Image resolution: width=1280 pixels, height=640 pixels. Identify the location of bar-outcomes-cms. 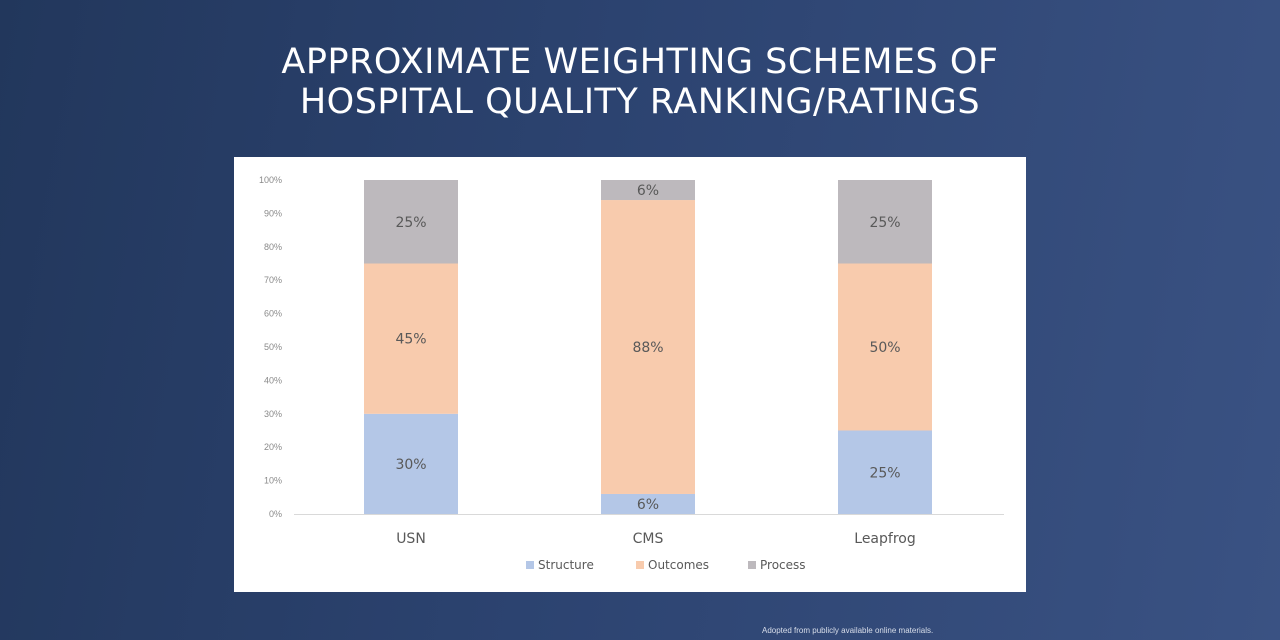
(648, 347).